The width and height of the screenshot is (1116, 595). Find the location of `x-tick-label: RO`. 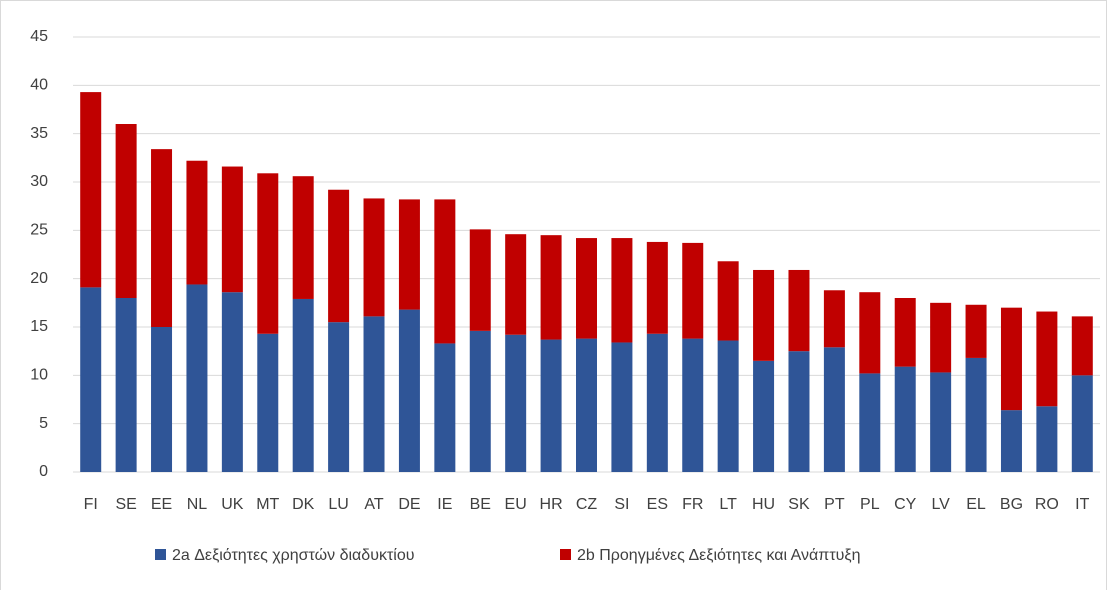

x-tick-label: RO is located at coordinates (1047, 504).